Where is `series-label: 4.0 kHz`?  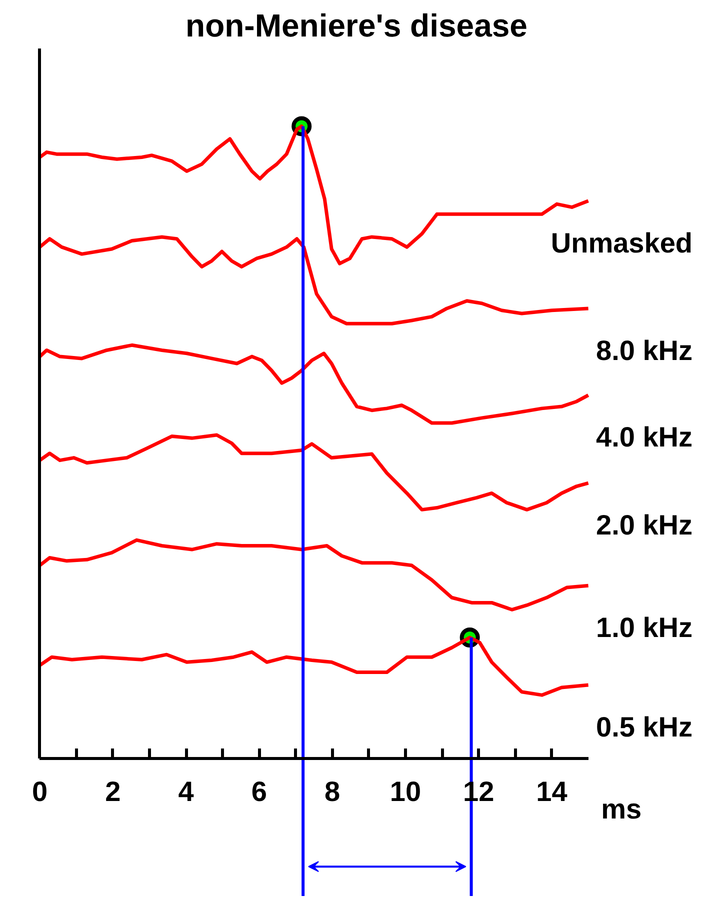 series-label: 4.0 kHz is located at coordinates (644, 437).